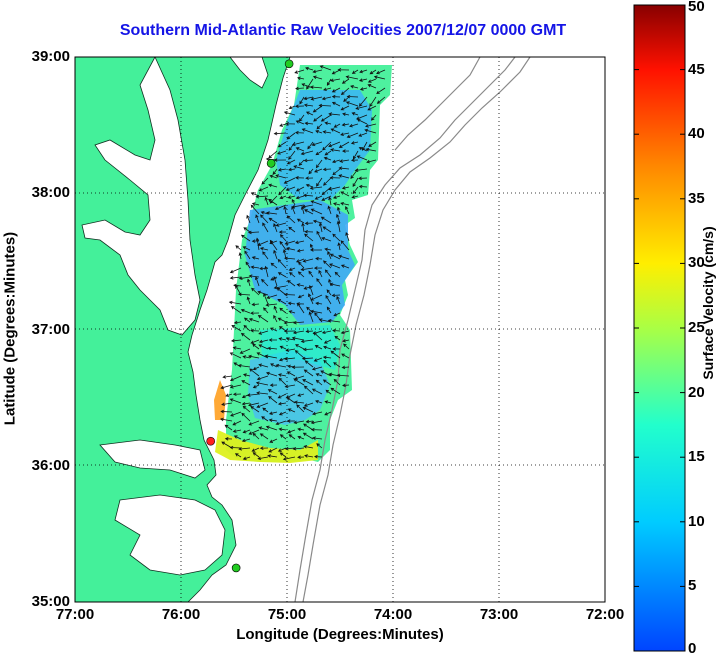  Describe the element at coordinates (692, 586) in the screenshot. I see `colorbar-tick-label: 5` at that location.